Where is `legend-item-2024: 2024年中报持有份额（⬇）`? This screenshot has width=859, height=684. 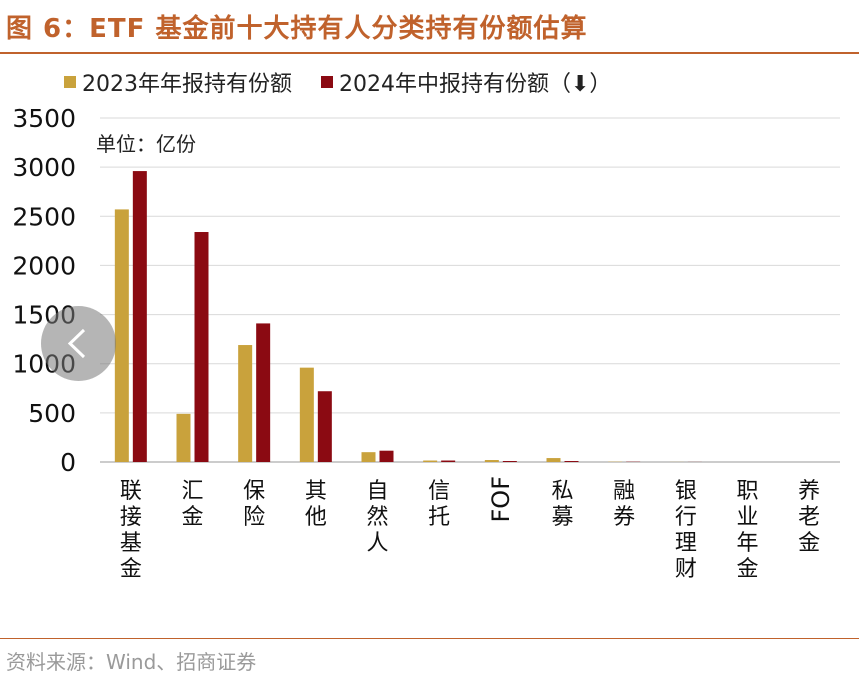
legend-item-2024: 2024年中报持有份额（⬇） is located at coordinates (466, 82).